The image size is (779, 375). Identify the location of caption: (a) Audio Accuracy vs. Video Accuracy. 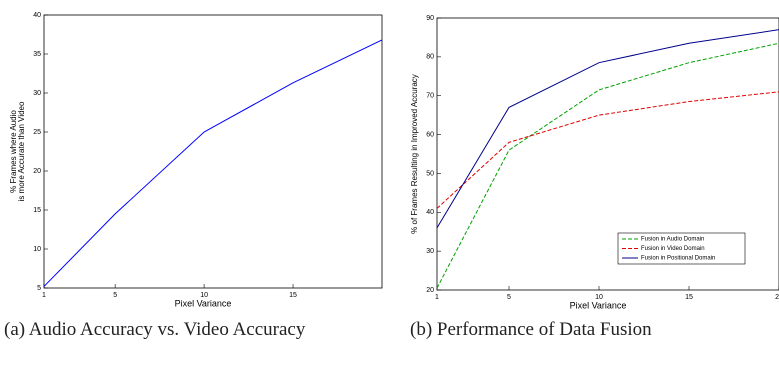
(155, 329).